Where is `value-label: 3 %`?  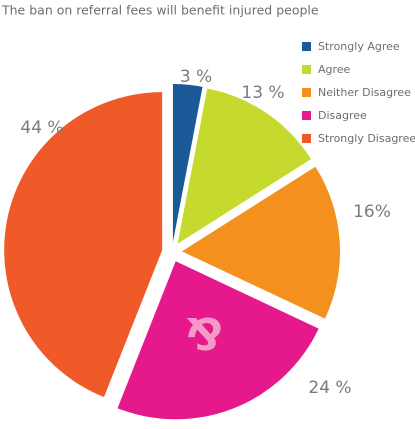 value-label: 3 % is located at coordinates (196, 77).